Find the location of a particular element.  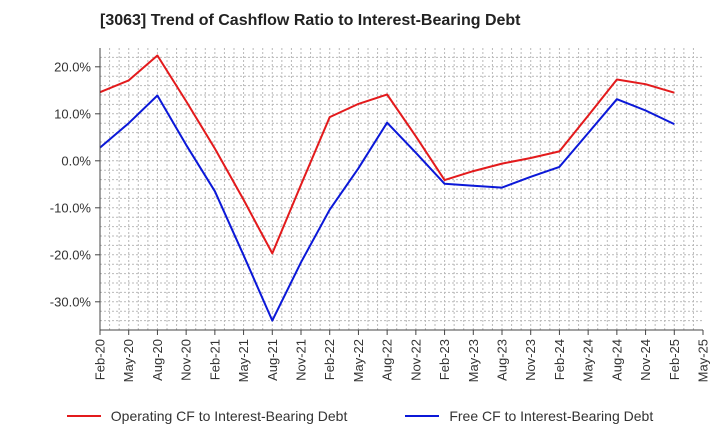

y-tick-label: -20.0% is located at coordinates (71, 254).